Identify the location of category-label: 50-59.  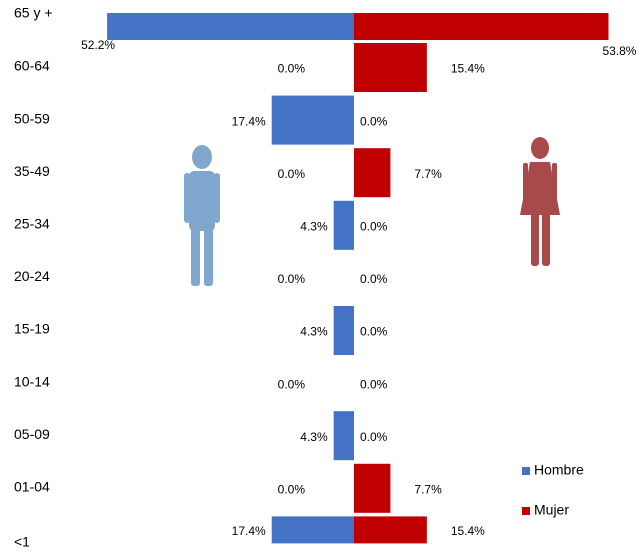
(32, 118).